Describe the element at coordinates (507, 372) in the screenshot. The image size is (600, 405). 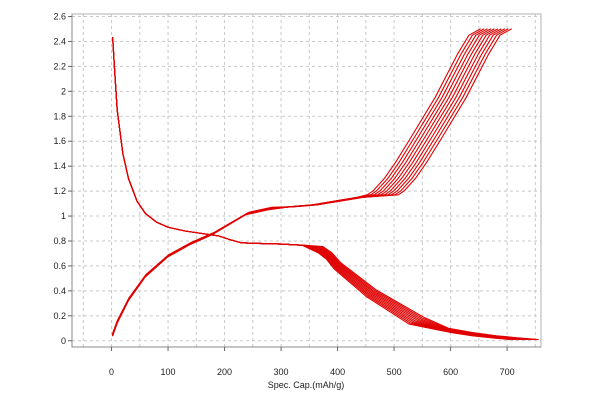
I see `x-tick-label: 700` at that location.